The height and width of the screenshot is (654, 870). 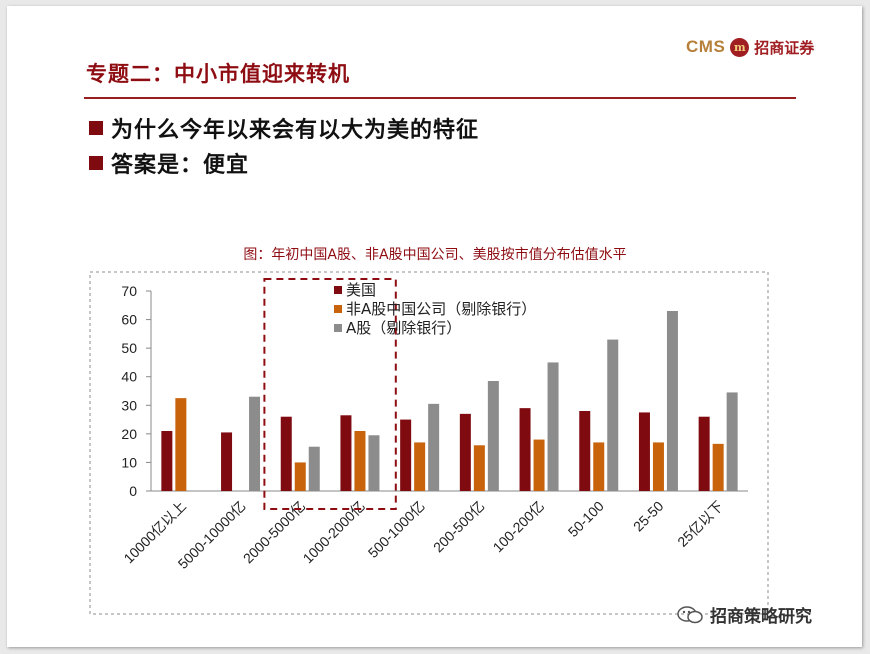 What do you see at coordinates (784, 47) in the screenshot?
I see `logo-text-cn: 招商证券` at bounding box center [784, 47].